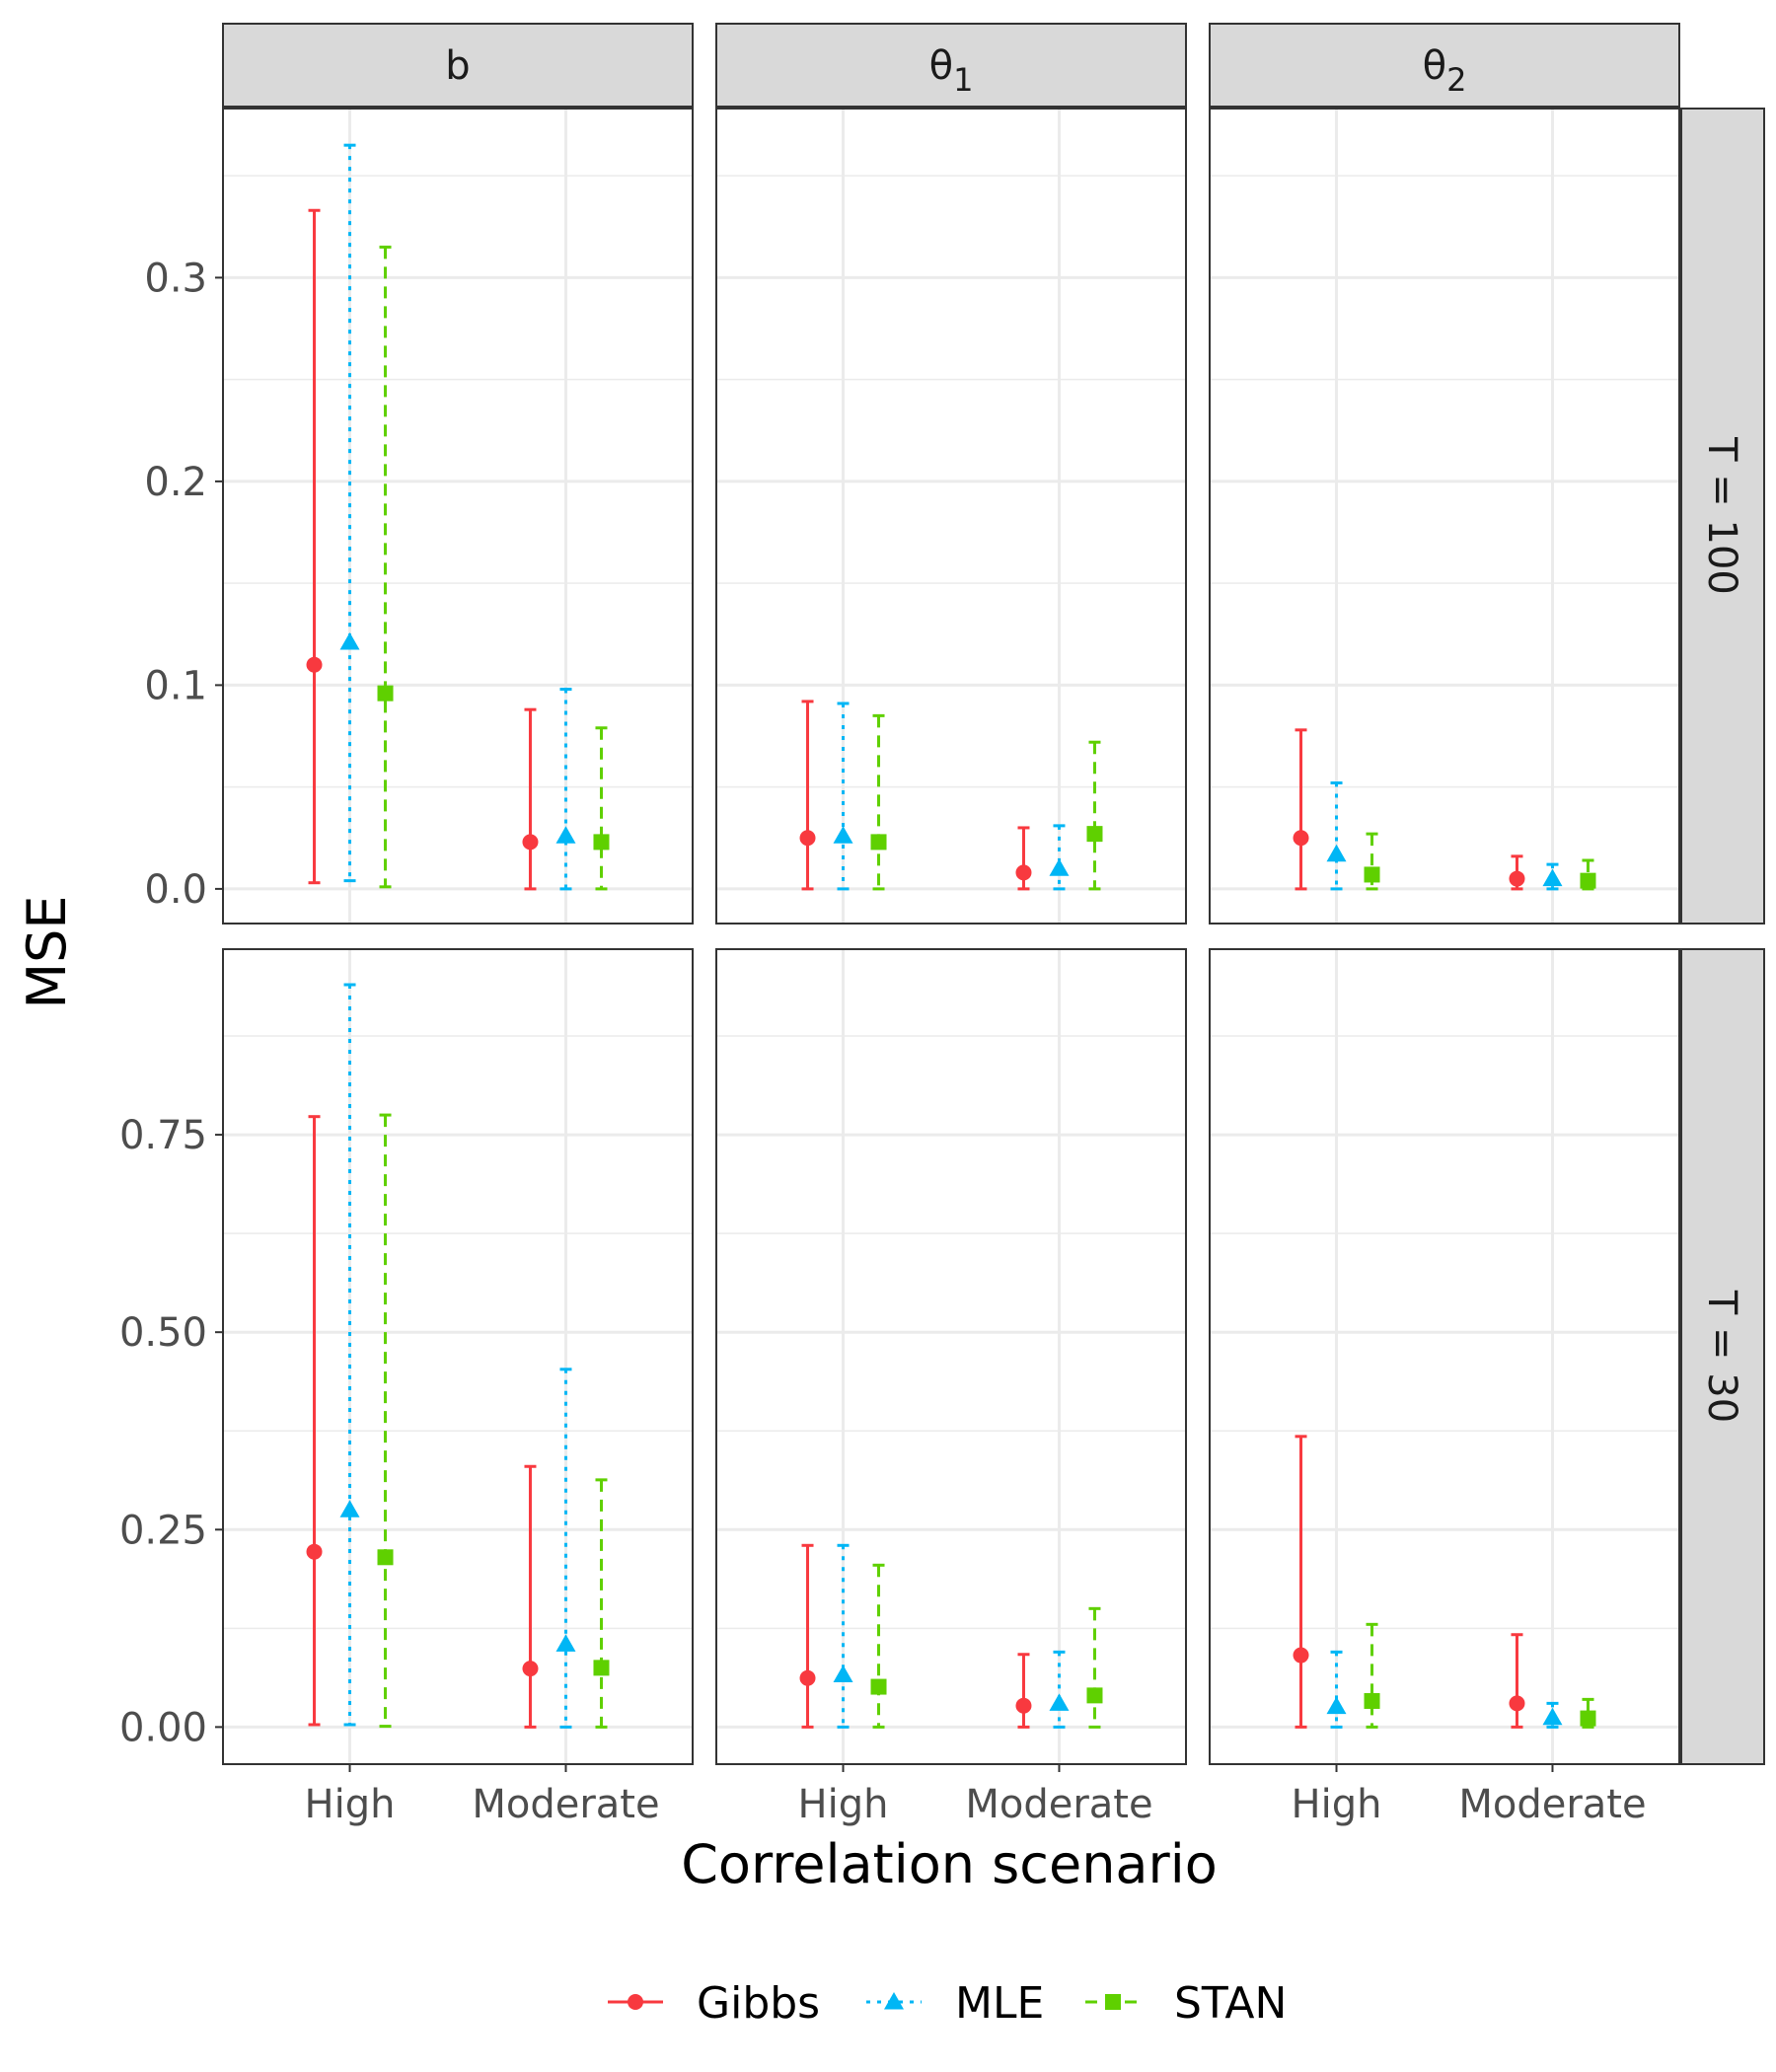 Image resolution: width=1776 pixels, height=2072 pixels. I want to click on y-tick-label: 0.25, so click(163, 1530).